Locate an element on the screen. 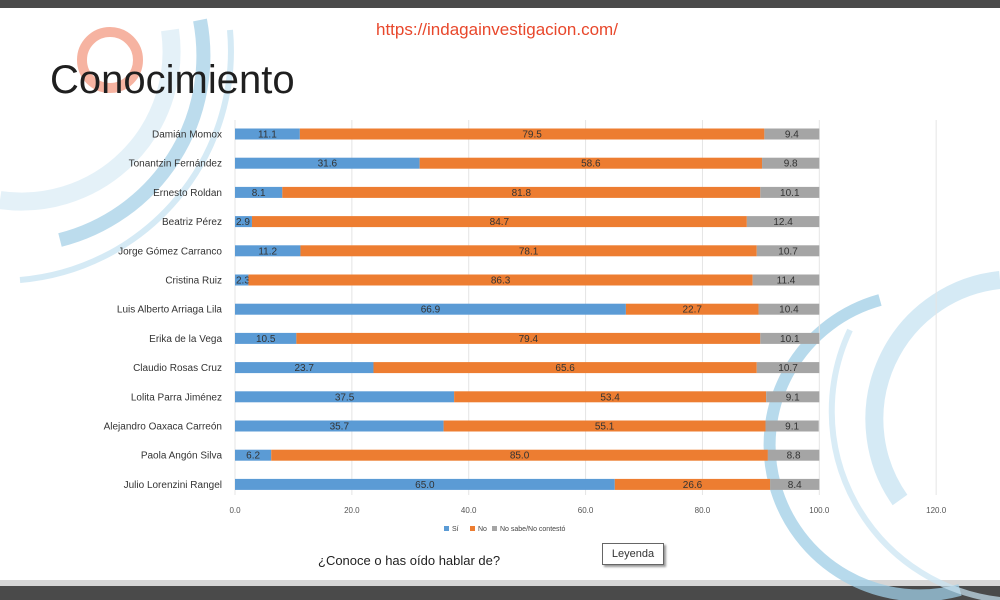  chart-legend: Sí No No sabe/No contestó is located at coordinates (504, 529).